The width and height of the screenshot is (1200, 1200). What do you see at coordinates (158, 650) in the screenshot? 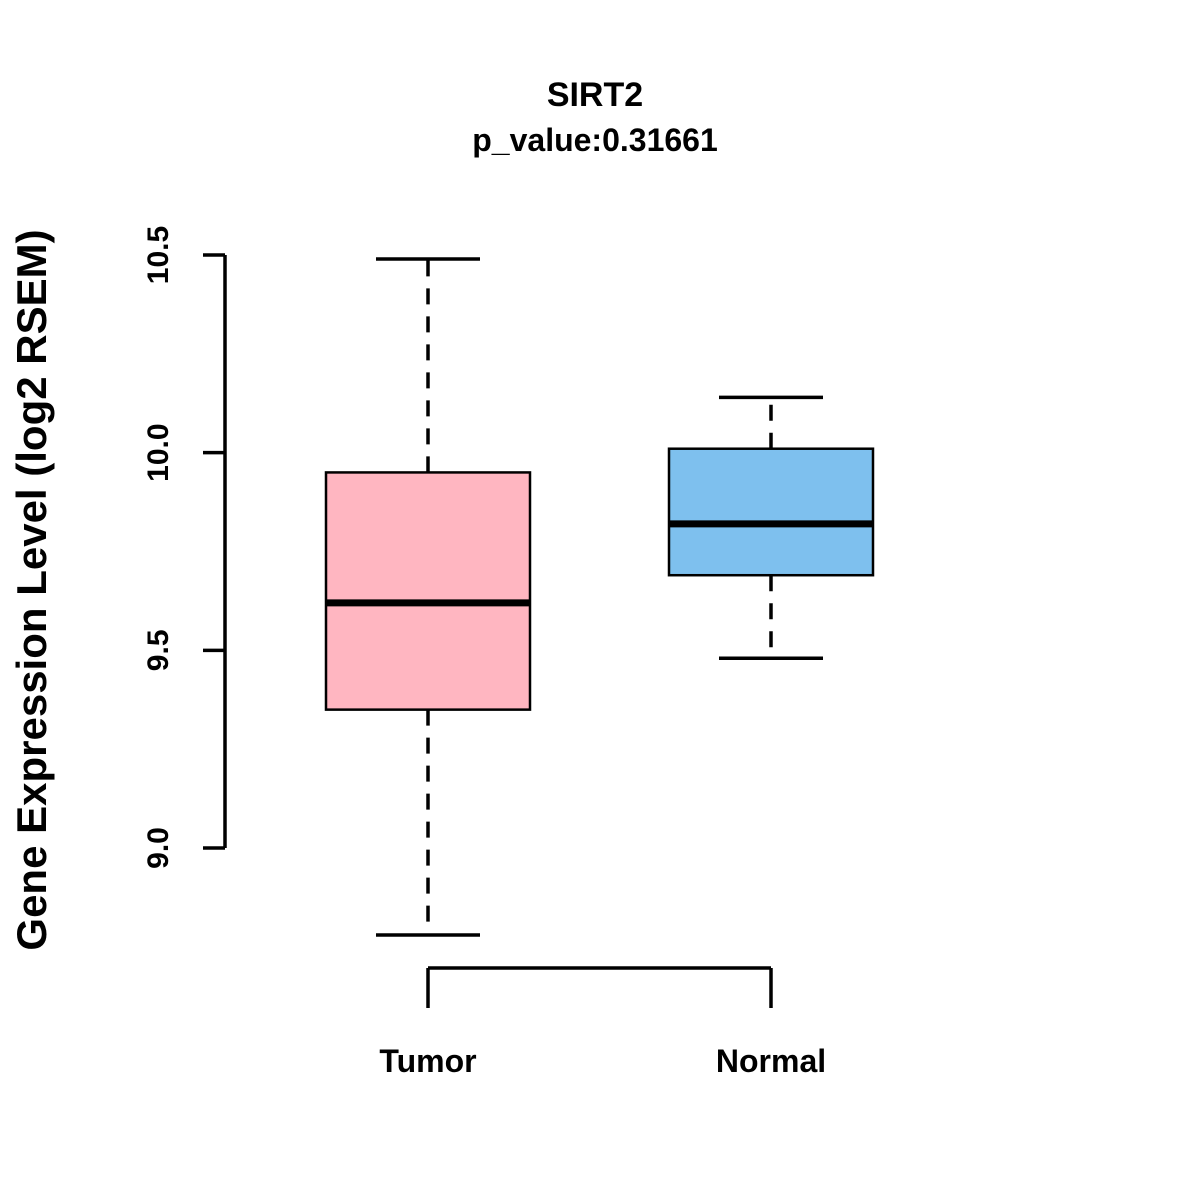
I see `y-axis-tick-label: 9.5` at bounding box center [158, 650].